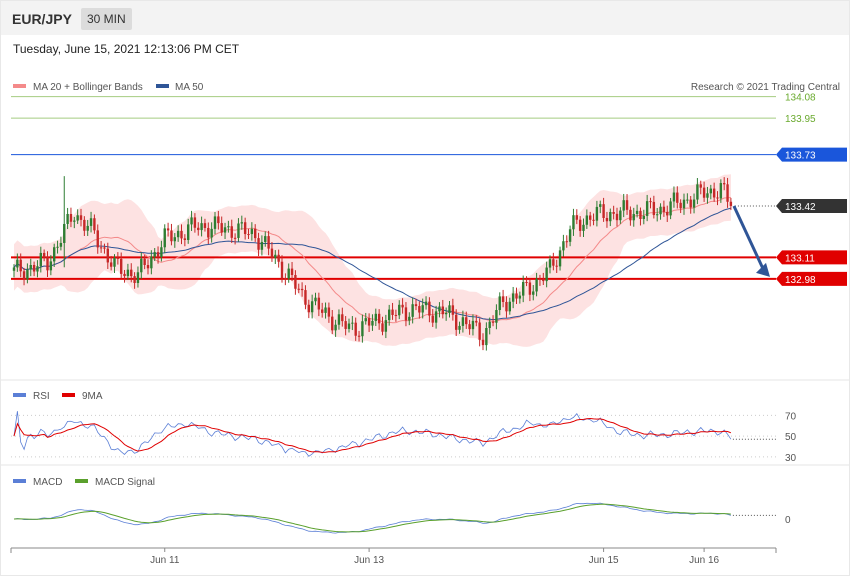 Image resolution: width=850 pixels, height=576 pixels. What do you see at coordinates (791, 416) in the screenshot?
I see `rsi-tick-label: 70` at bounding box center [791, 416].